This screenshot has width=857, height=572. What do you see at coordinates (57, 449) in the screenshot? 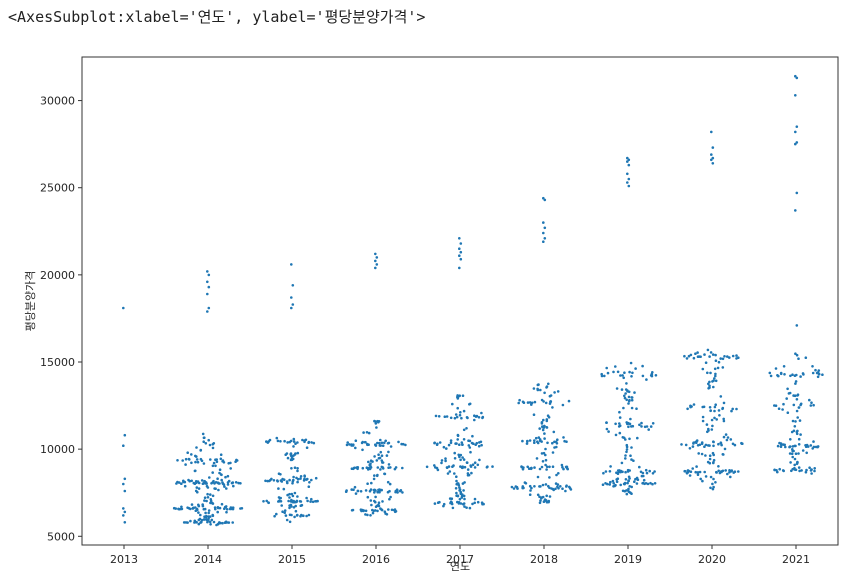
I see `y-tick-label: 10000` at bounding box center [57, 449].